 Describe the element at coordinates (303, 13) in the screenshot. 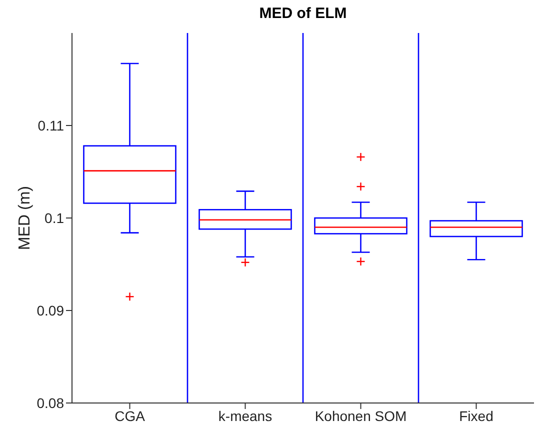

I see `chart-title: MED of ELM` at that location.